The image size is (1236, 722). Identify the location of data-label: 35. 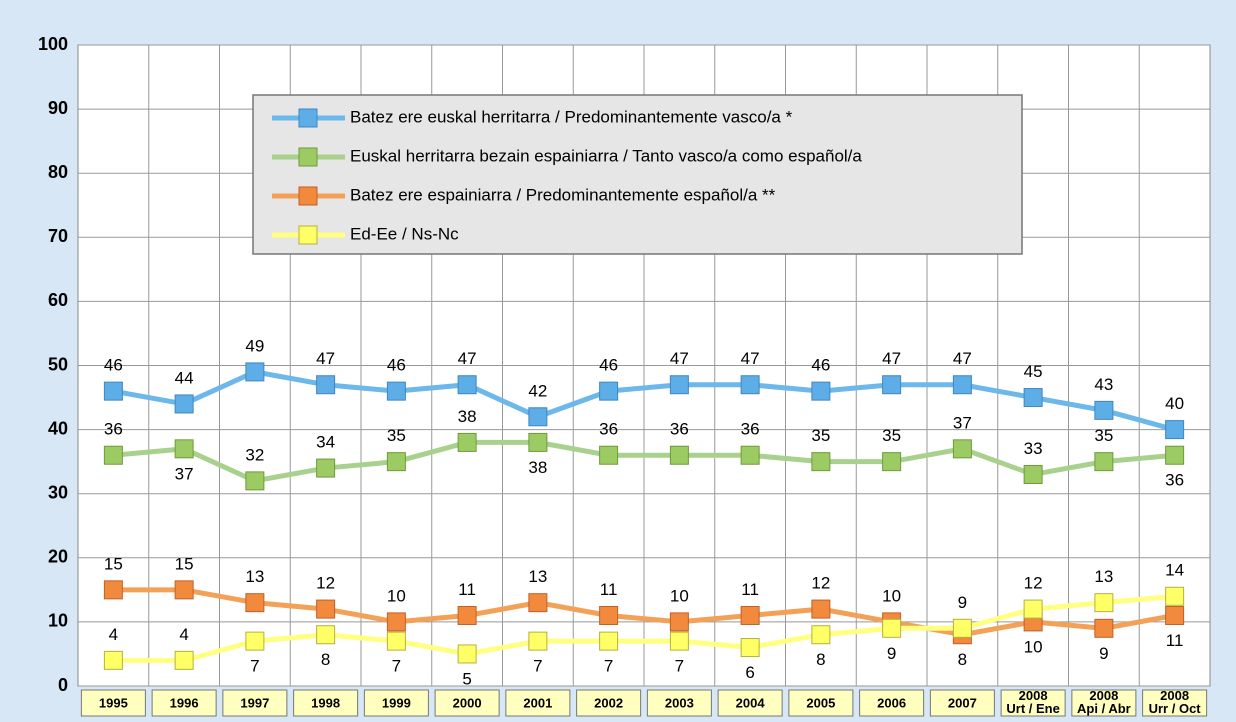
(1103, 435).